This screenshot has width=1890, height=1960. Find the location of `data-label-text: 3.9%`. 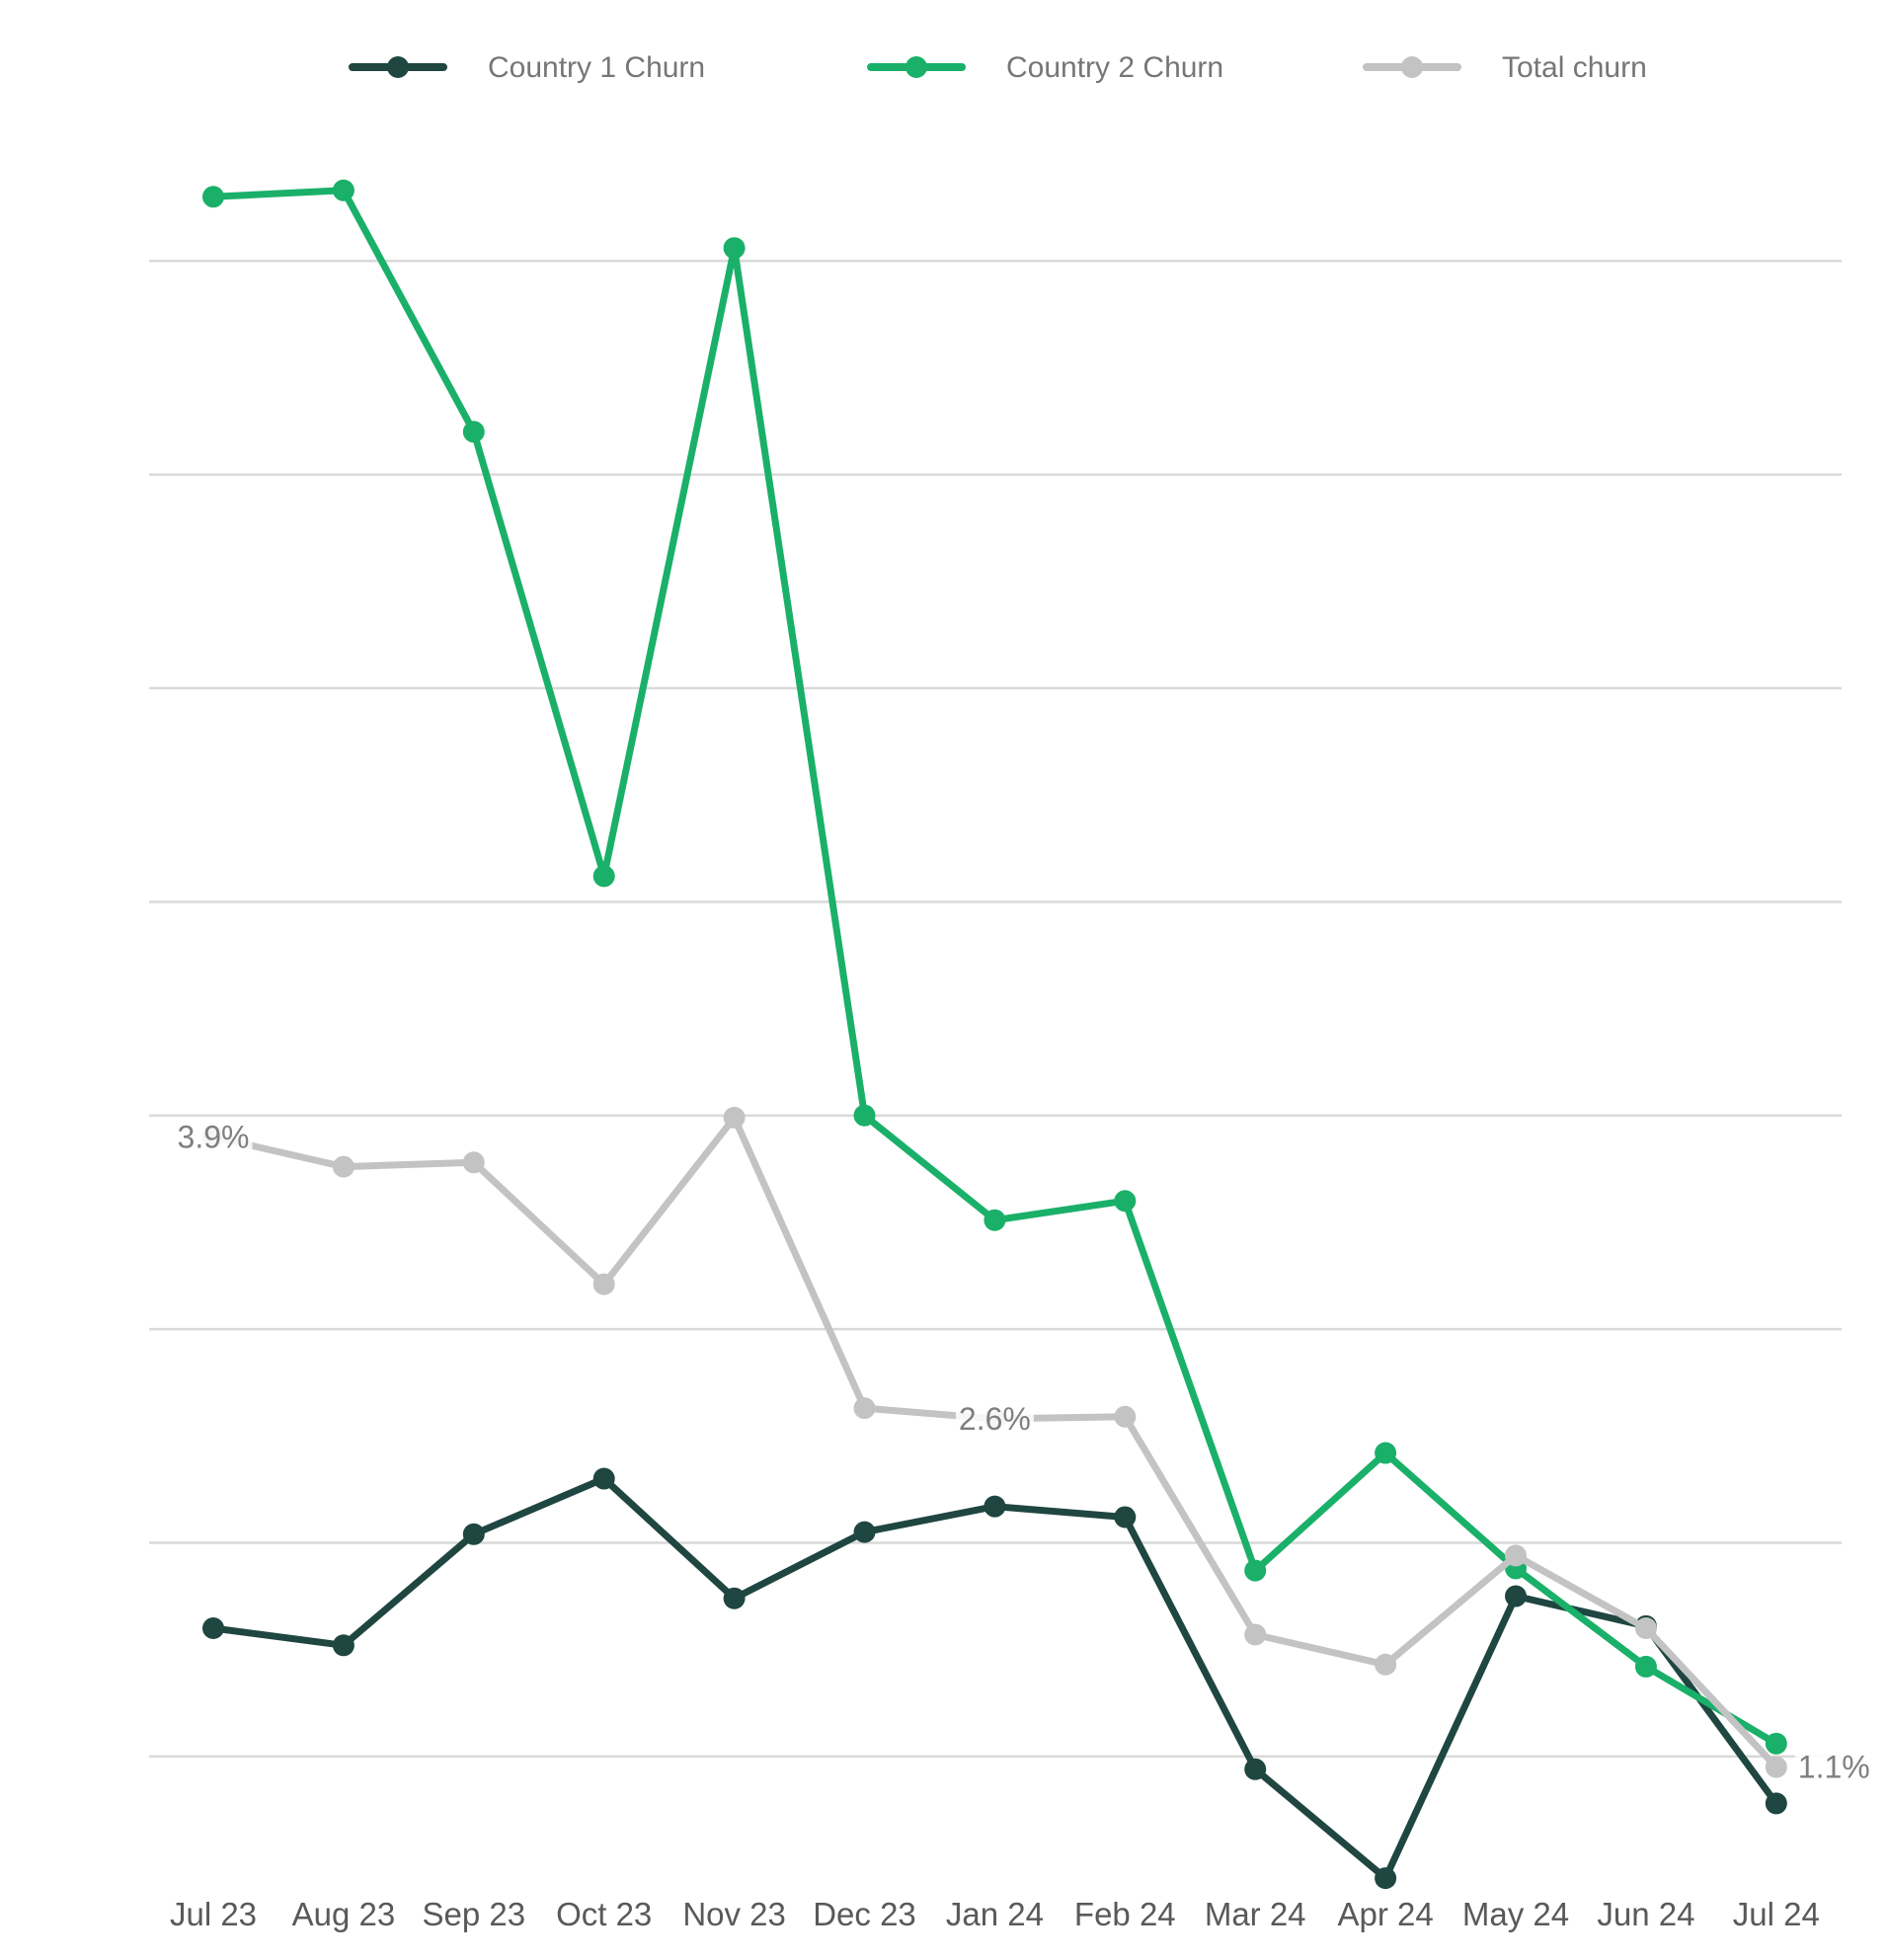

data-label-text: 3.9% is located at coordinates (214, 1136).